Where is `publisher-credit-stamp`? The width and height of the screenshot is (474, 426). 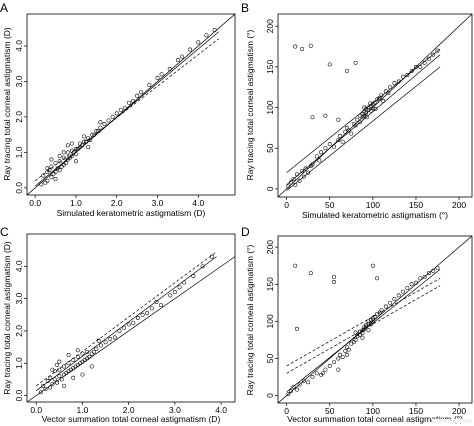
publisher-credit-stamp is located at coordinates (452, 421).